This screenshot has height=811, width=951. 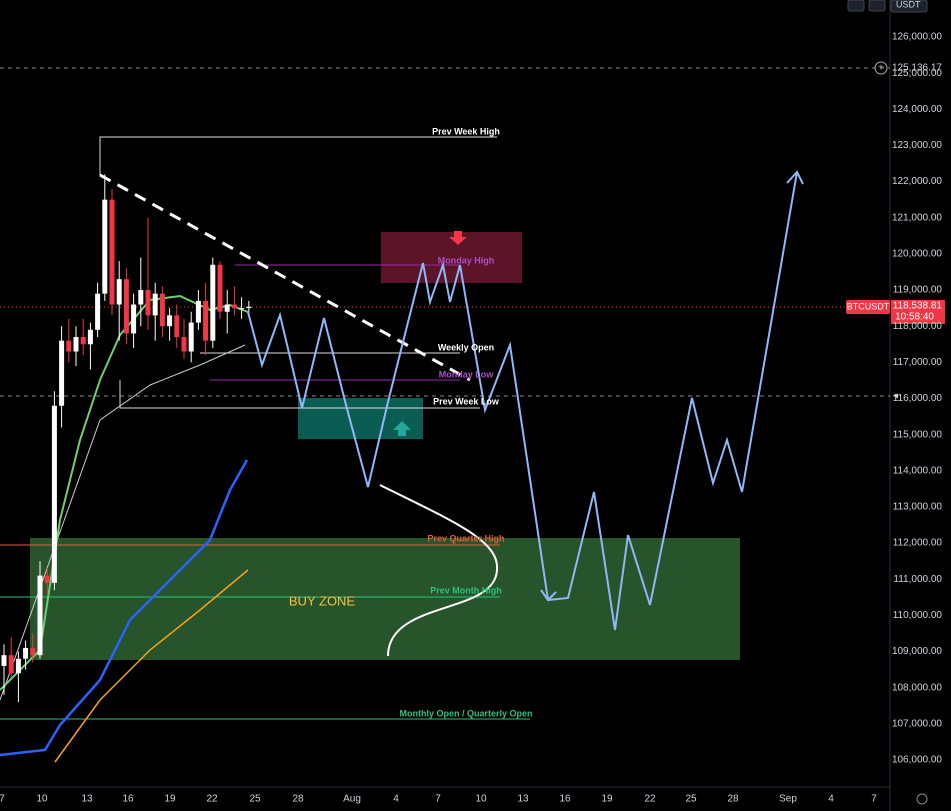 What do you see at coordinates (917, 145) in the screenshot?
I see `y-tick-label: 123,000.00` at bounding box center [917, 145].